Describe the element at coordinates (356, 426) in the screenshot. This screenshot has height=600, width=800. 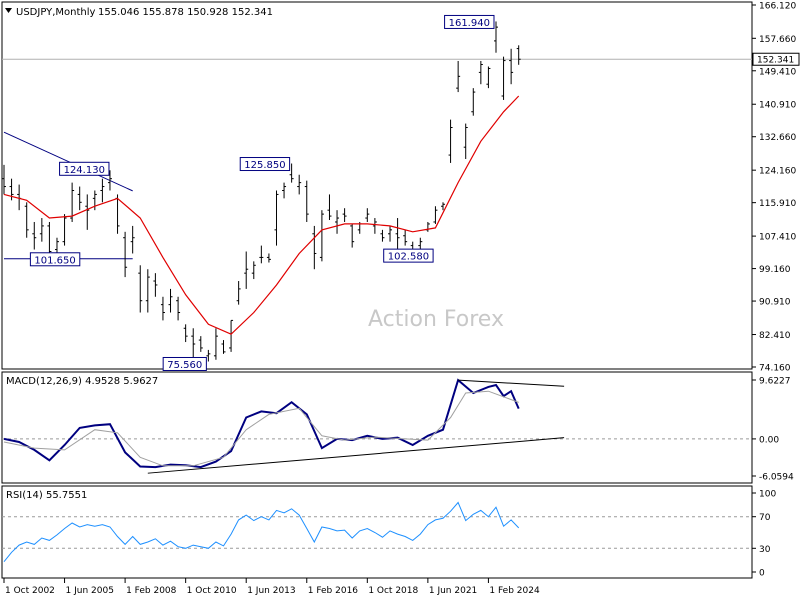
I see `macd-trendlines` at that location.